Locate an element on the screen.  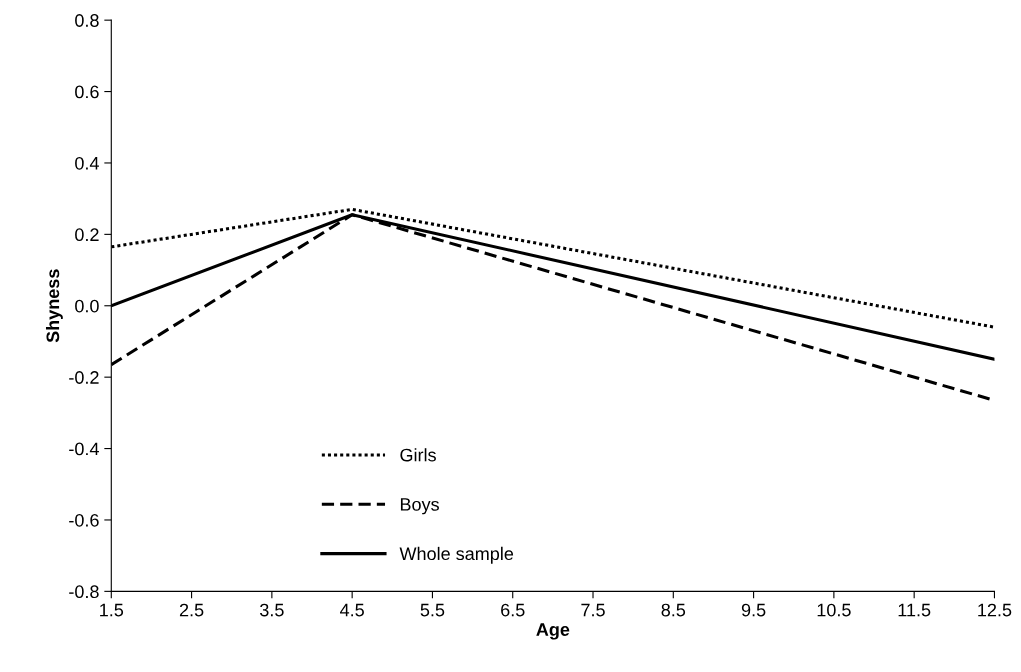
y-axis-title: Shyness is located at coordinates (54, 306).